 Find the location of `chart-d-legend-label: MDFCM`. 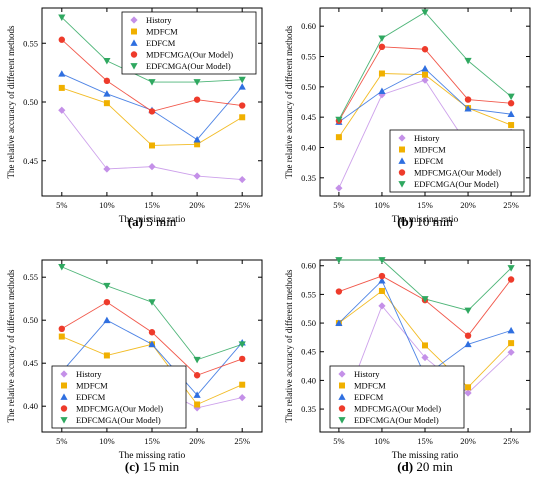

chart-d-legend-label: MDFCM is located at coordinates (370, 386).